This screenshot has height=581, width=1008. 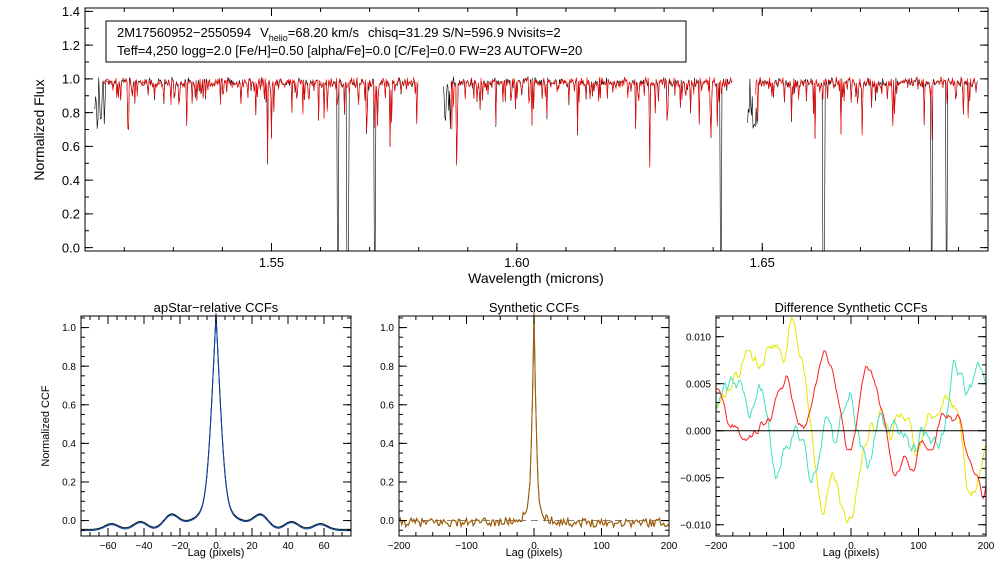 I want to click on synthetic-ccf-x-axis-label: Lag (pixels), so click(x=534, y=553).